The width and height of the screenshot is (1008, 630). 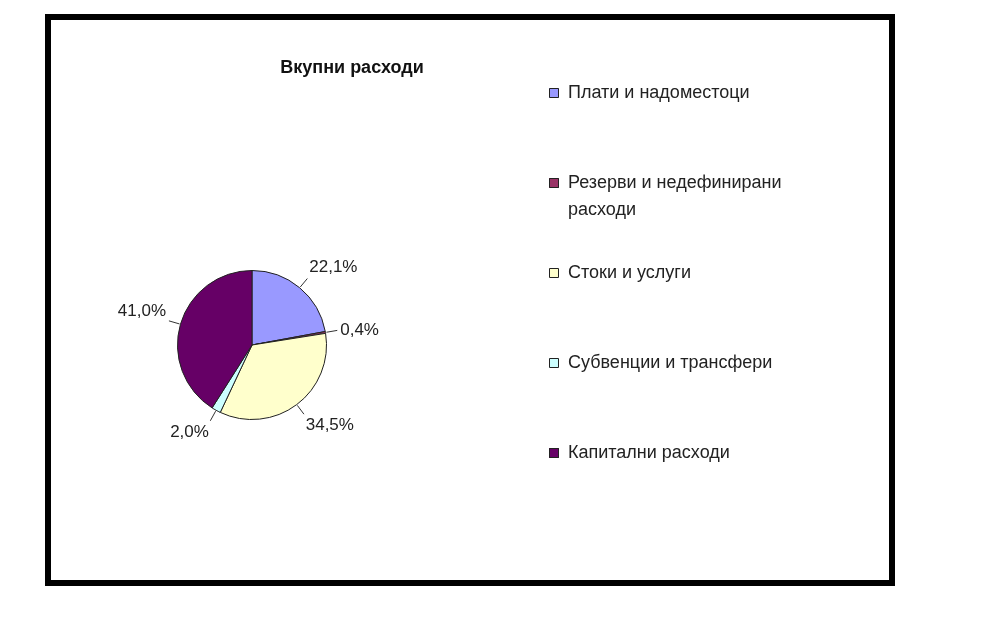 I want to click on data-label: 0,4%, so click(x=359, y=329).